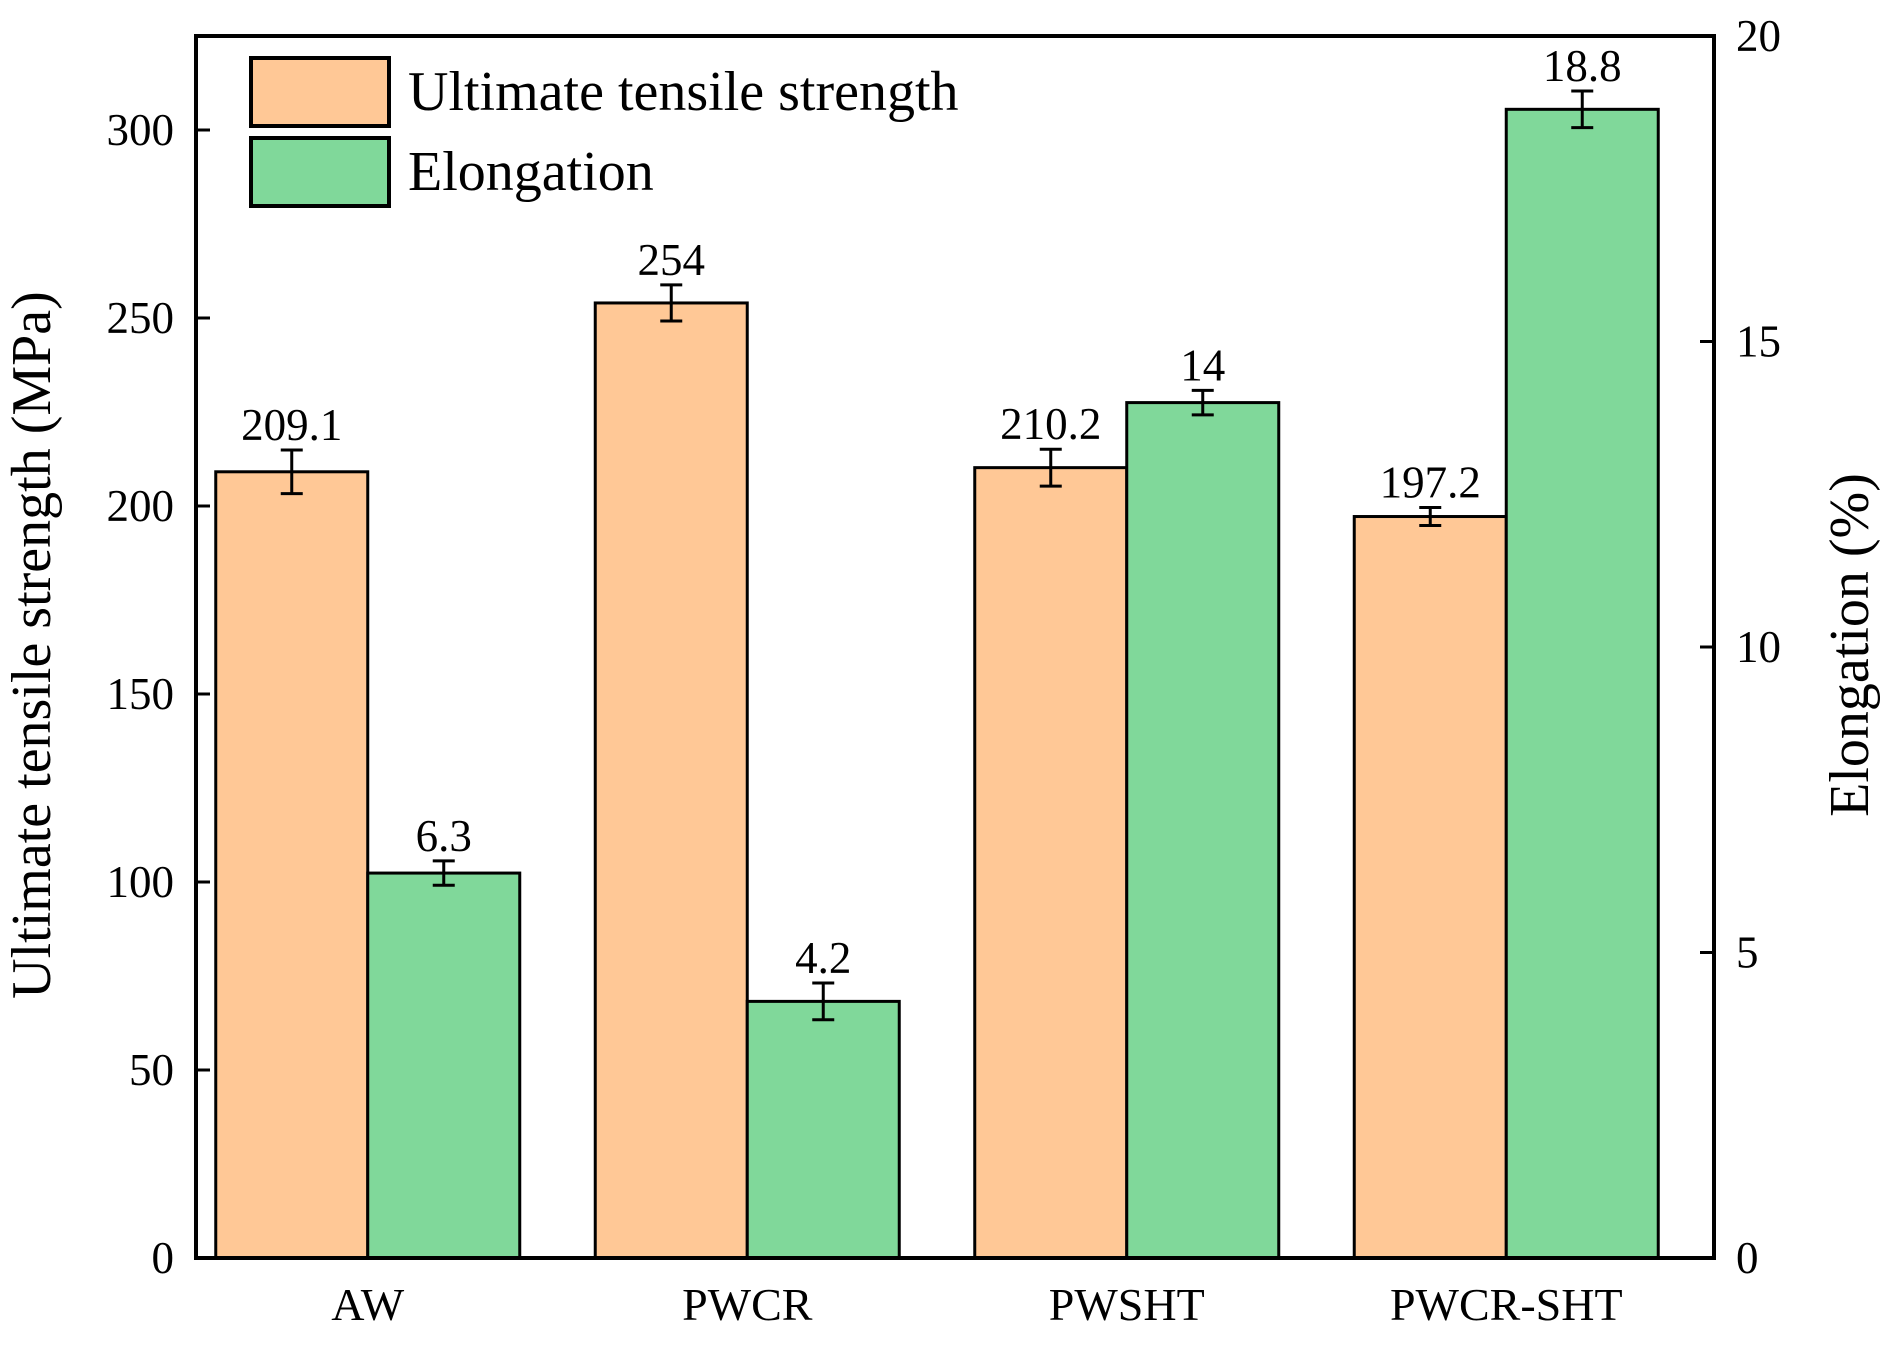 Image resolution: width=1890 pixels, height=1348 pixels. I want to click on data-label-ultimate-tensile-strength-pwcr-sht: 197.2, so click(1430, 483).